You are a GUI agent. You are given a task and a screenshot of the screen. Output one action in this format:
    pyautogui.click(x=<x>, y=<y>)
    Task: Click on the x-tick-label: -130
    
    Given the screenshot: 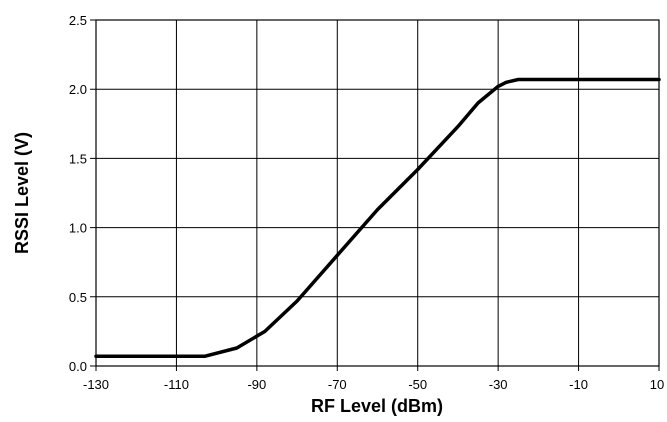 What is the action you would take?
    pyautogui.click(x=96, y=384)
    